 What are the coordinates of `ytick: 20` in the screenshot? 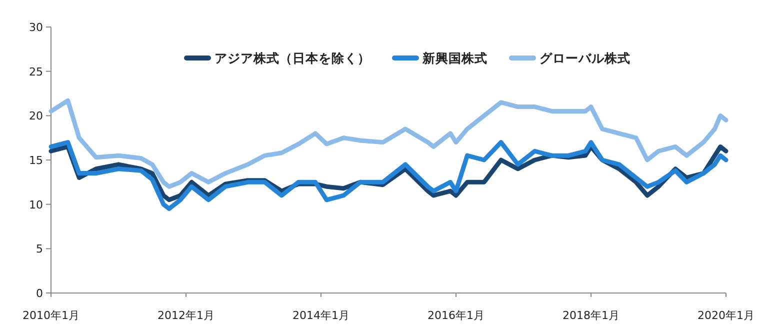 It's located at (36, 116).